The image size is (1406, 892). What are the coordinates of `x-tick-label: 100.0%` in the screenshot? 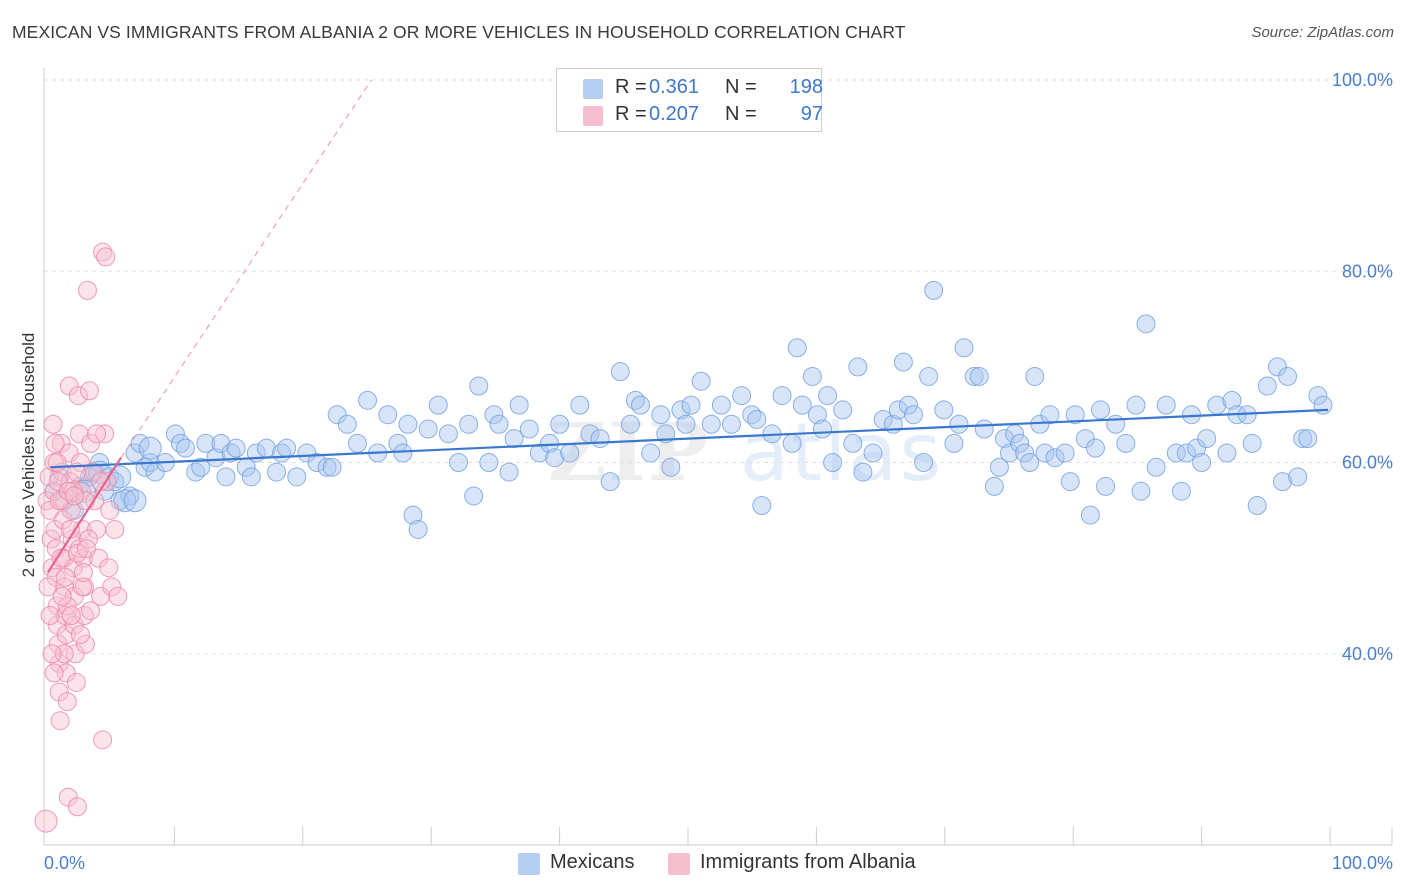 It's located at (1362, 863).